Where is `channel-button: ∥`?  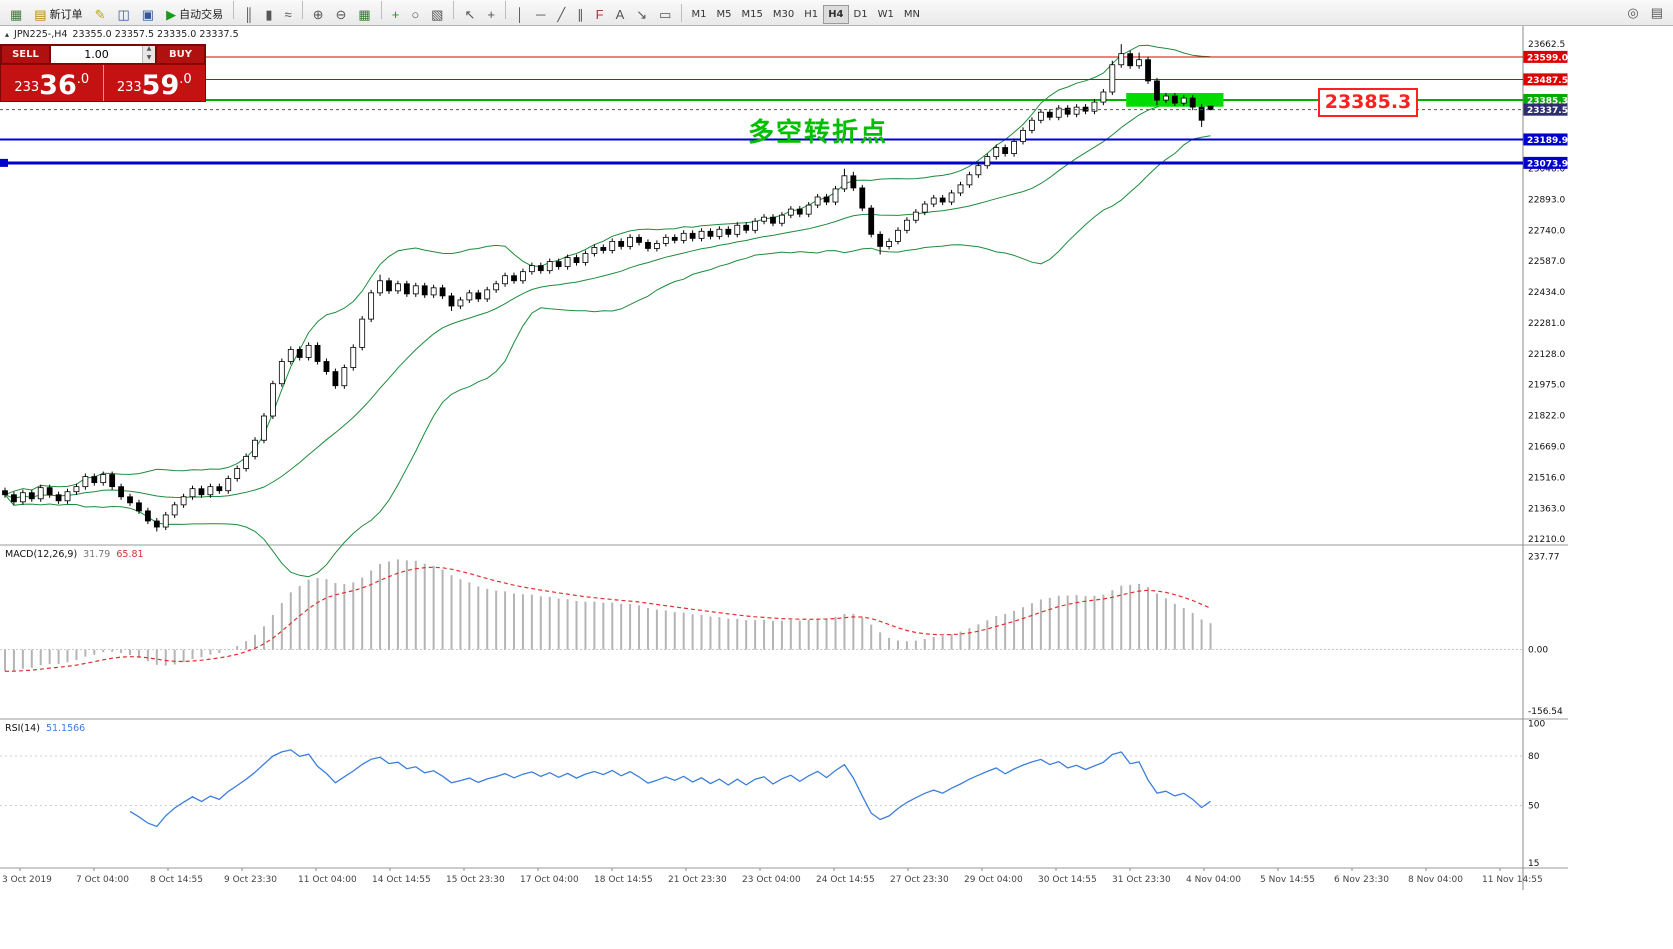 channel-button: ∥ is located at coordinates (580, 14).